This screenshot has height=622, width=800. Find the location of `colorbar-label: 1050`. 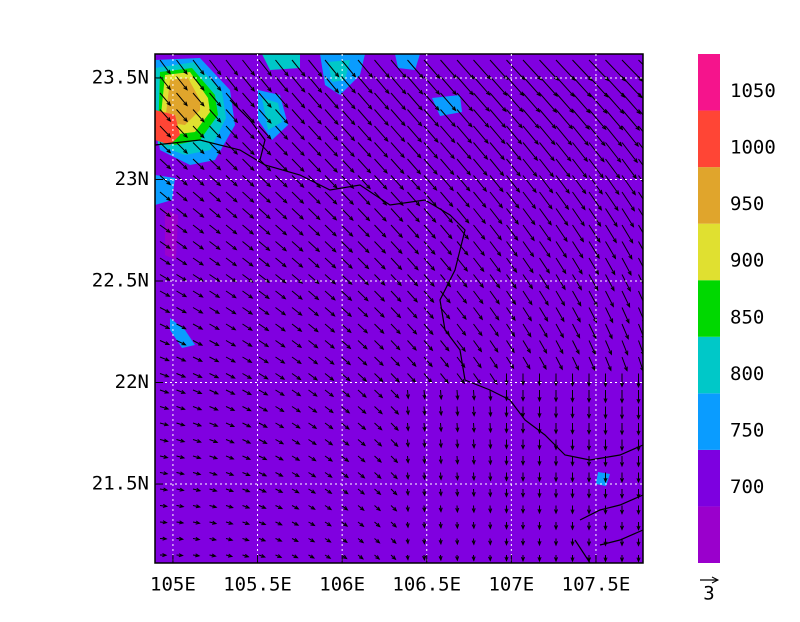

colorbar-label: 1050 is located at coordinates (753, 91).